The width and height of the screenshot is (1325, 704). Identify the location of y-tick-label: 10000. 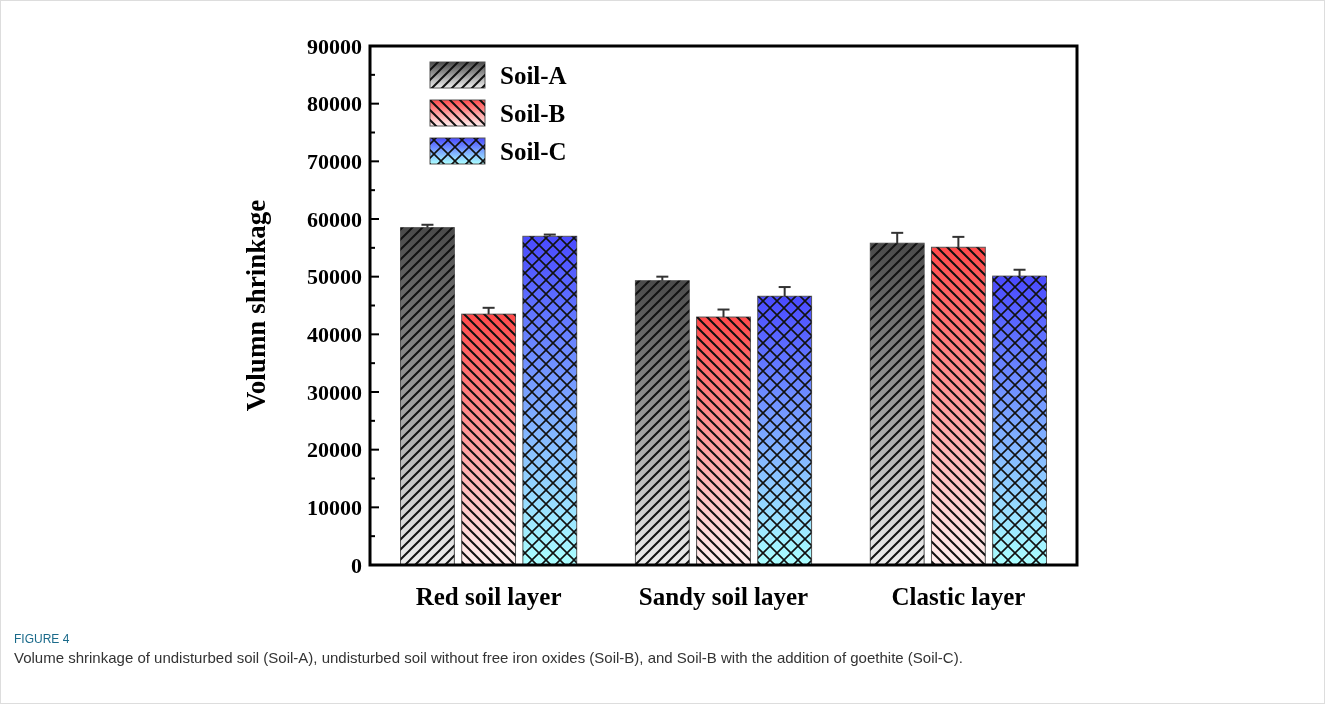
(334, 508).